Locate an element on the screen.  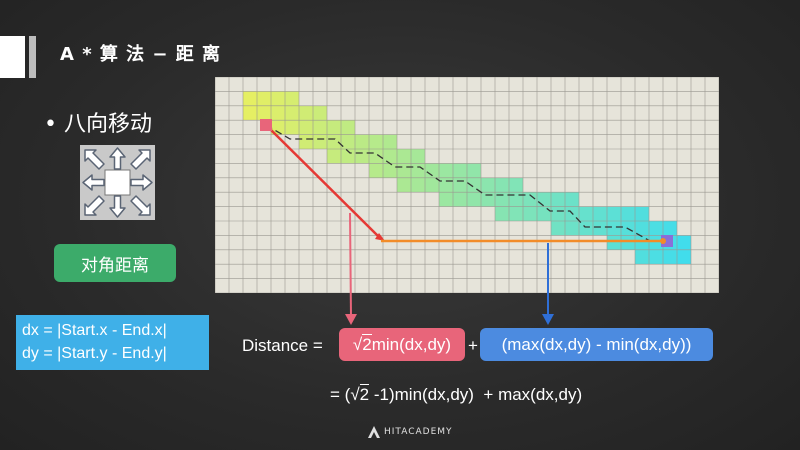
page-title: A * 算 法 − 距 离 is located at coordinates (141, 54).